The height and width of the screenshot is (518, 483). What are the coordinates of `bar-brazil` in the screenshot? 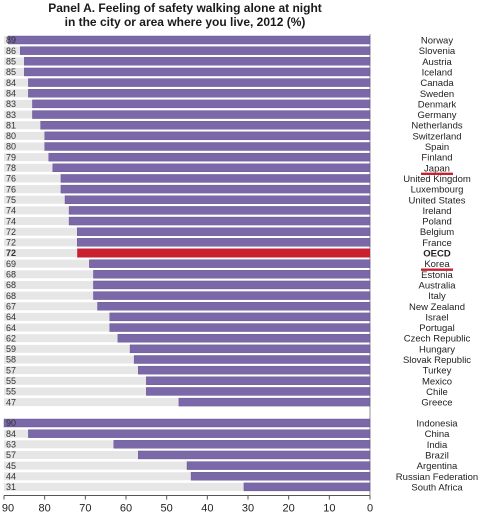 It's located at (254, 455).